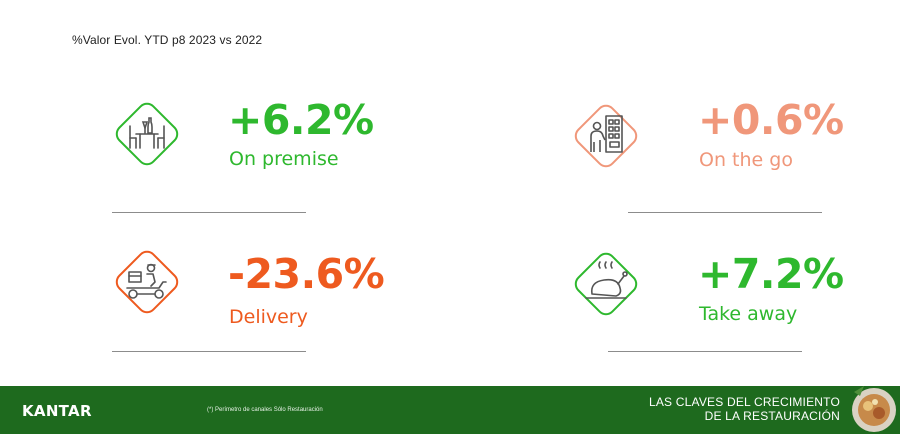  What do you see at coordinates (301, 120) in the screenshot?
I see `metric-value: +6.2%` at bounding box center [301, 120].